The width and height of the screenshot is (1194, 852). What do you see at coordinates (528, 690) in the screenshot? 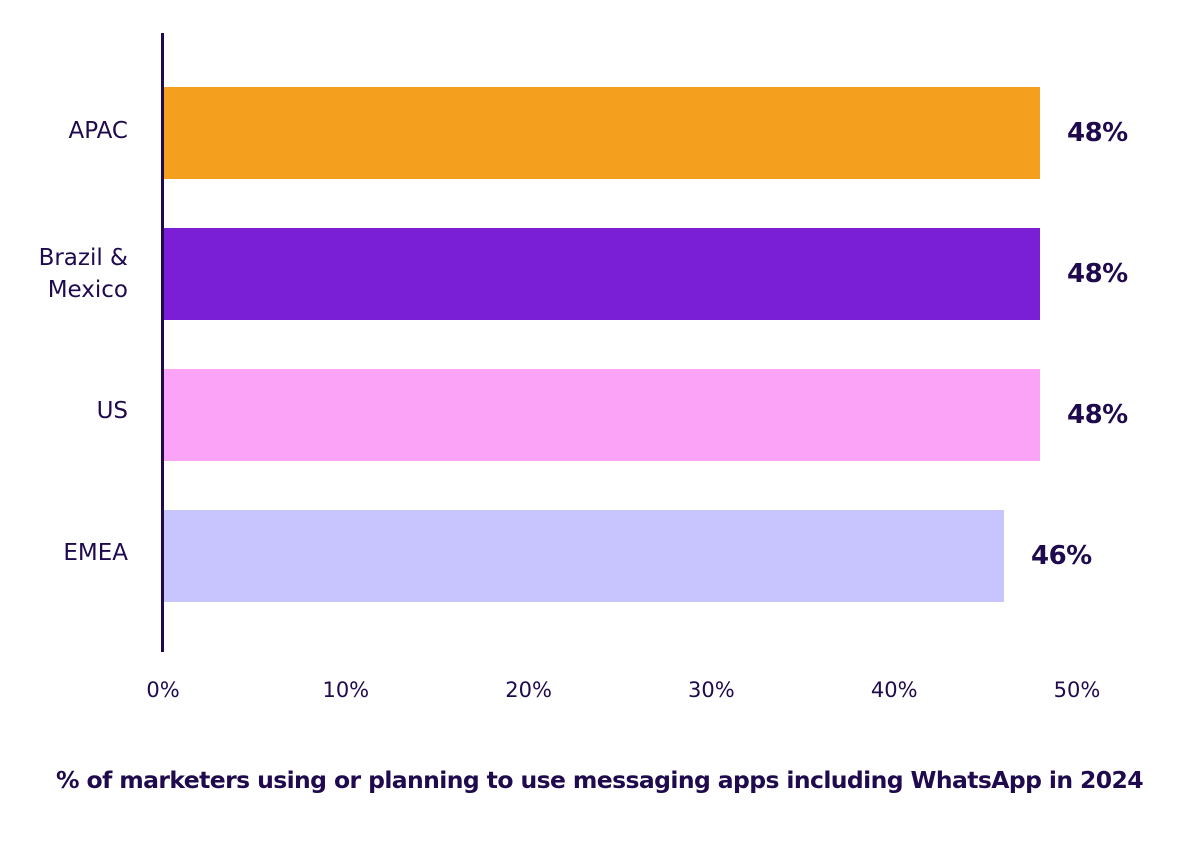
I see `x-tick-label: 20%` at bounding box center [528, 690].